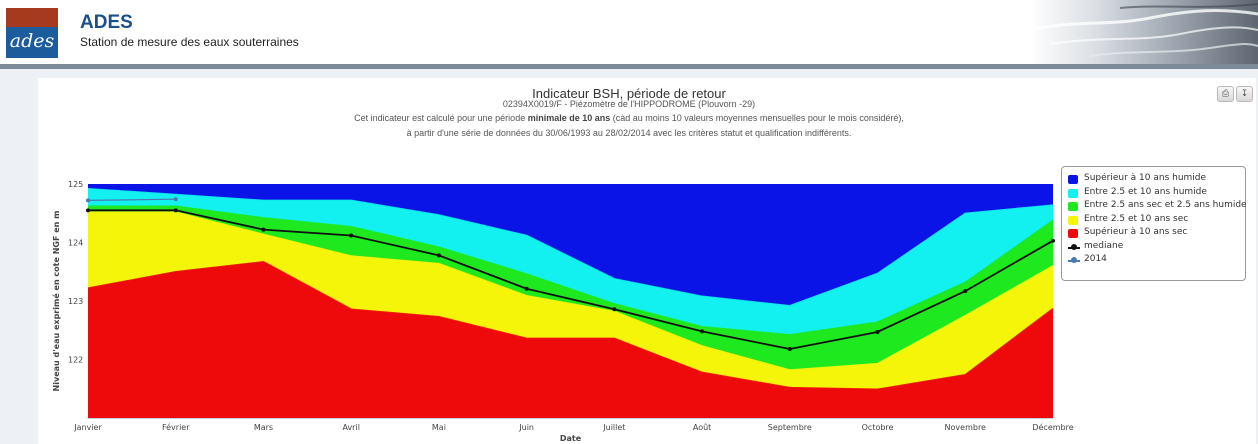 The image size is (1258, 444). What do you see at coordinates (75, 184) in the screenshot?
I see `y-tick-label: 125` at bounding box center [75, 184].